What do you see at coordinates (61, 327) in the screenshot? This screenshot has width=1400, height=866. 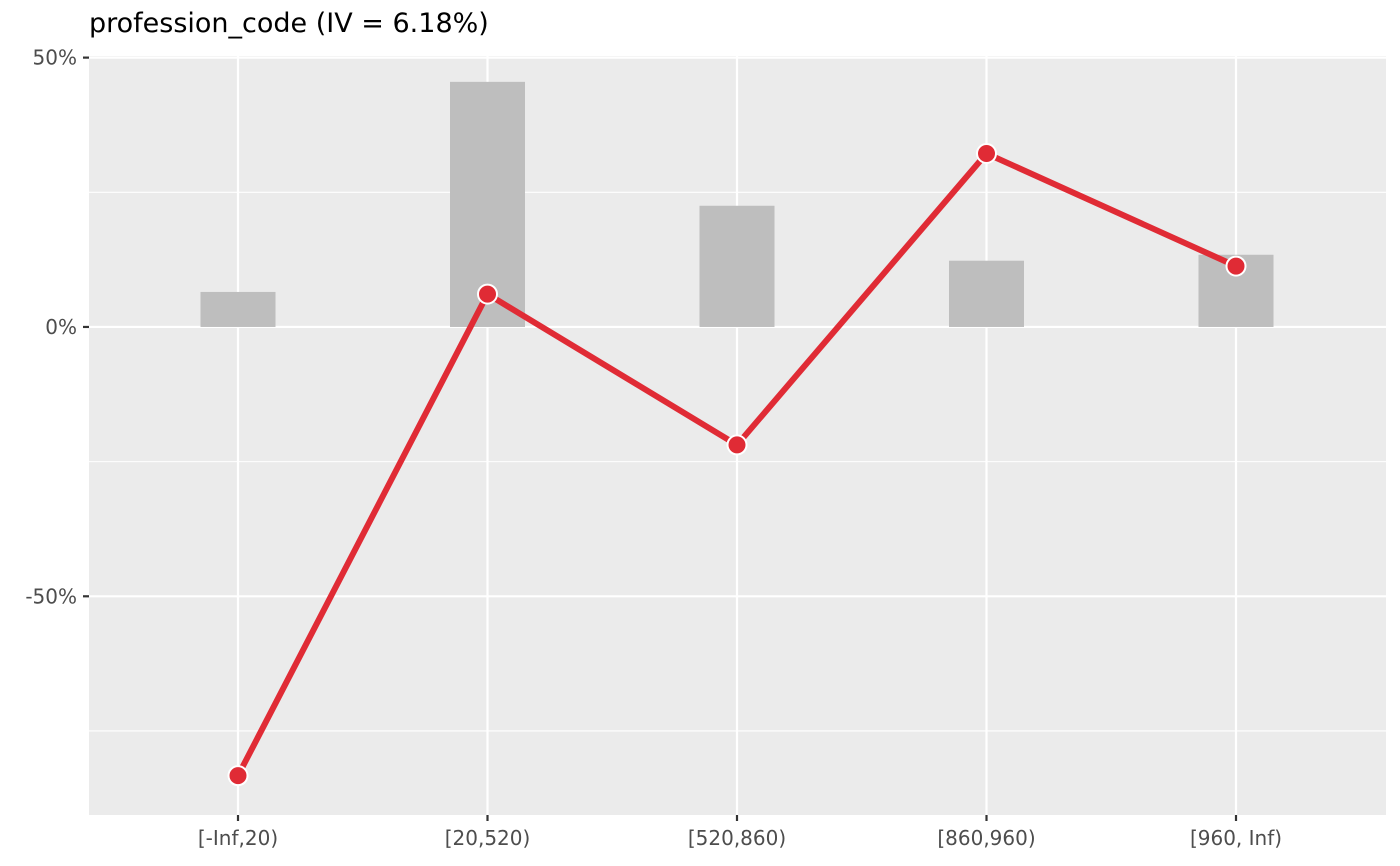 I see `y-tick-label: 0%` at bounding box center [61, 327].